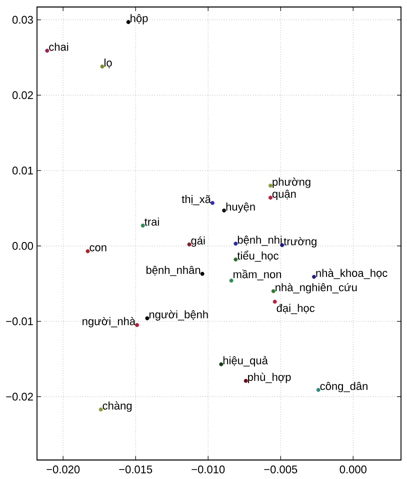  What do you see at coordinates (353, 470) in the screenshot?
I see `x-tick-label: 0.000` at bounding box center [353, 470].